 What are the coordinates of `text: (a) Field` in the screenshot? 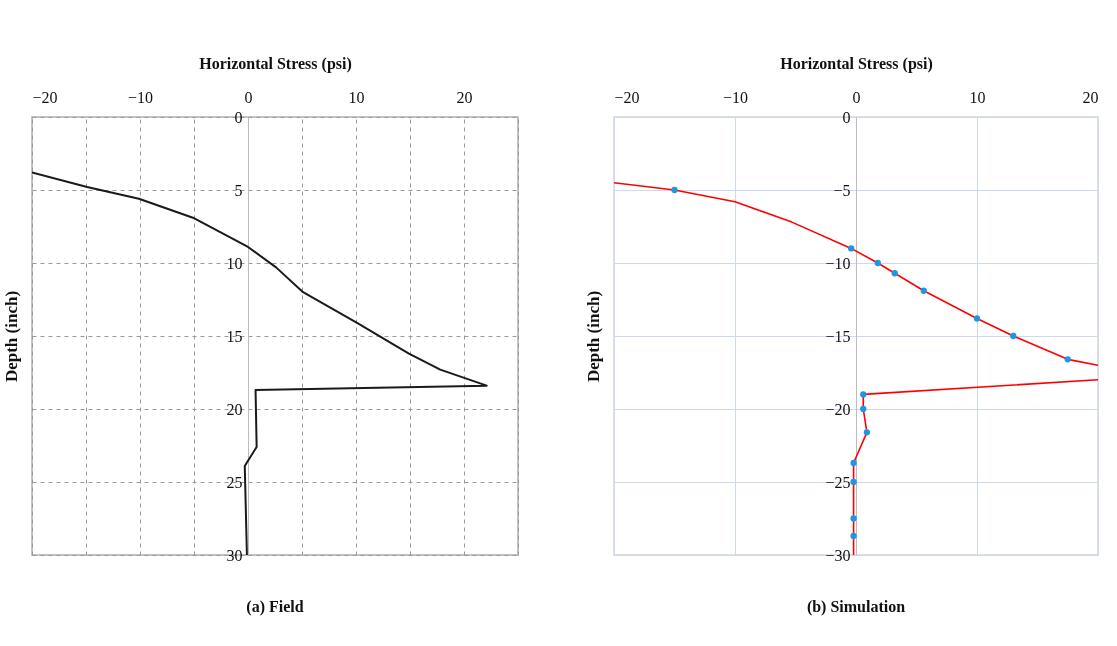 It's located at (275, 607).